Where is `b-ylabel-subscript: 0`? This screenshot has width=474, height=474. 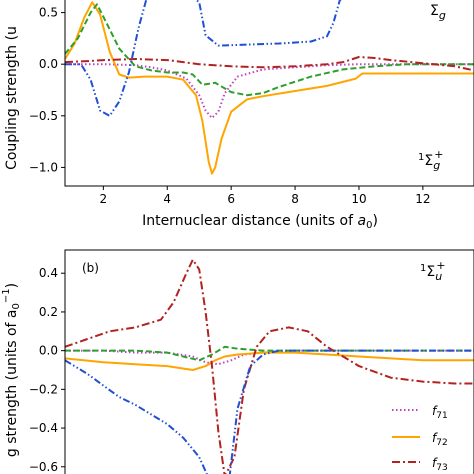 b-ylabel-subscript: 0 is located at coordinates (16, 306).